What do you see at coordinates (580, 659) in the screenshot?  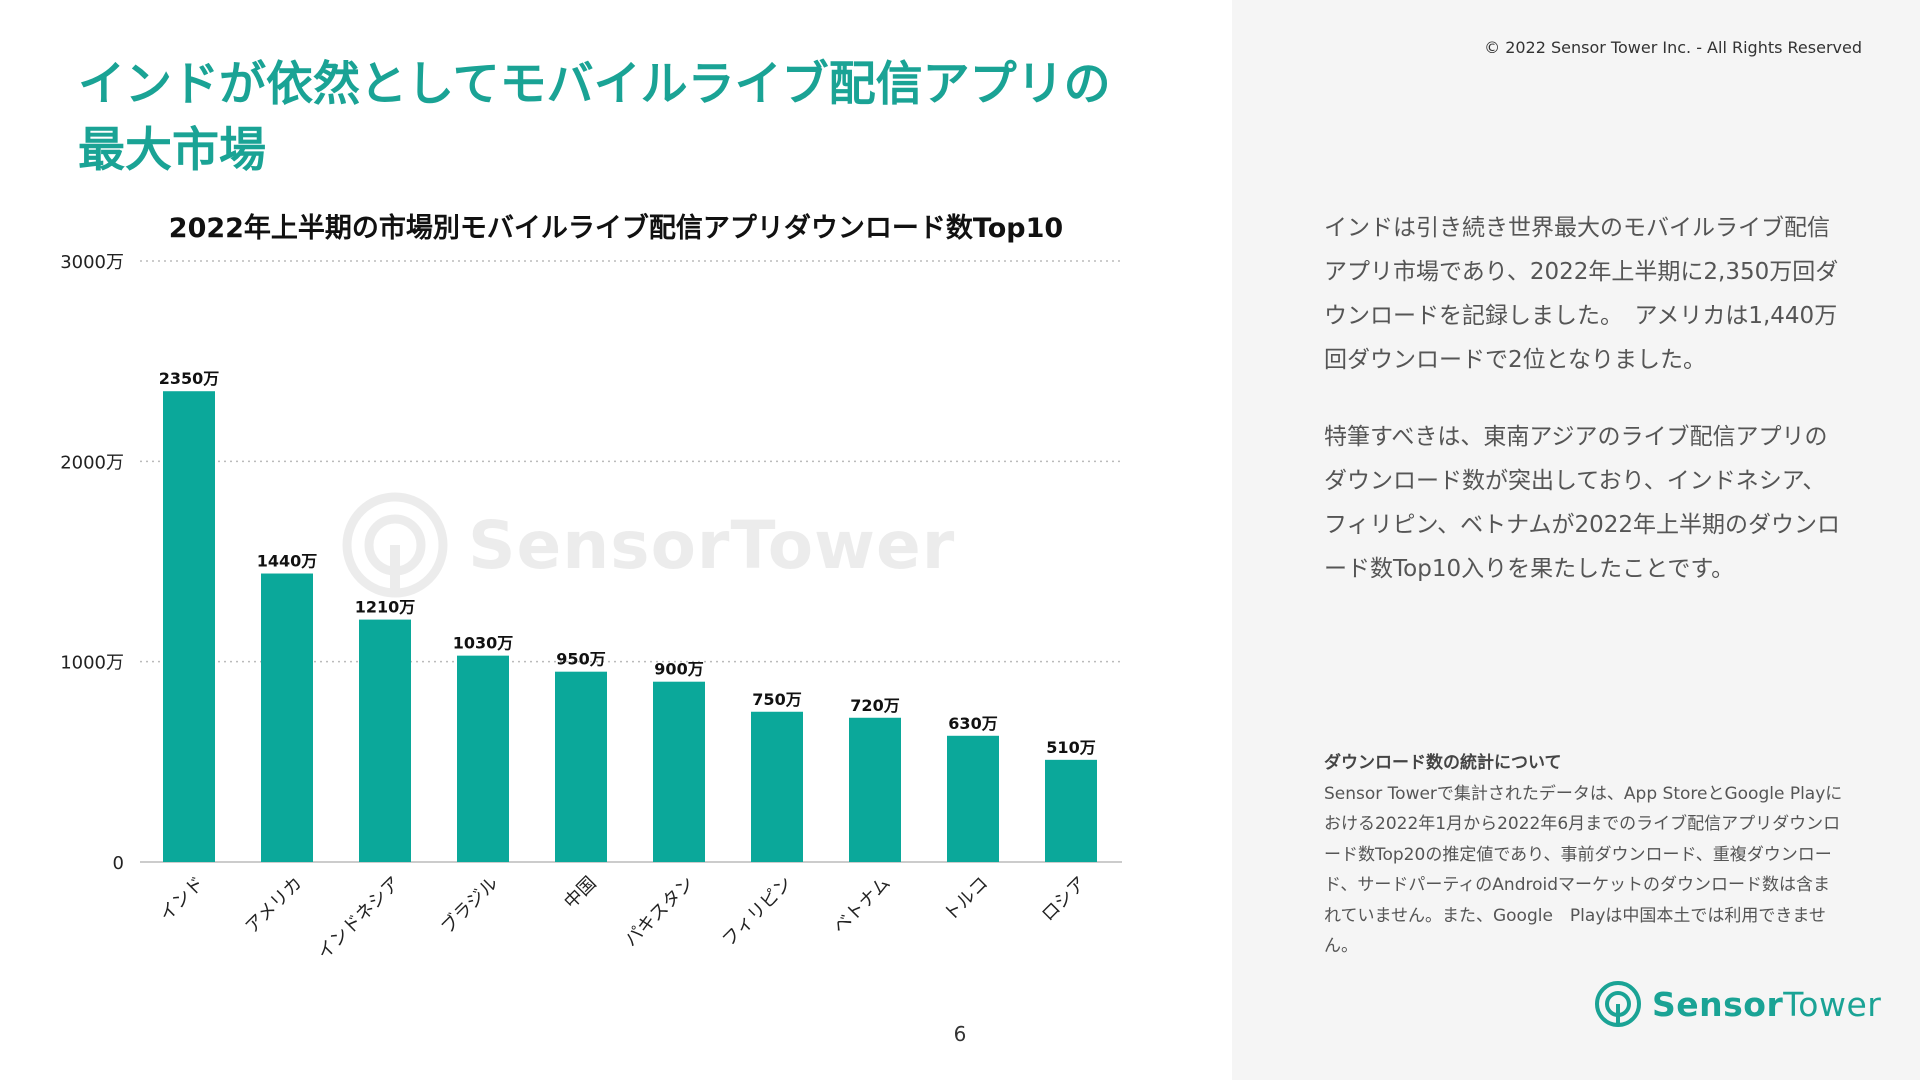 I see `data-label: 950万` at bounding box center [580, 659].